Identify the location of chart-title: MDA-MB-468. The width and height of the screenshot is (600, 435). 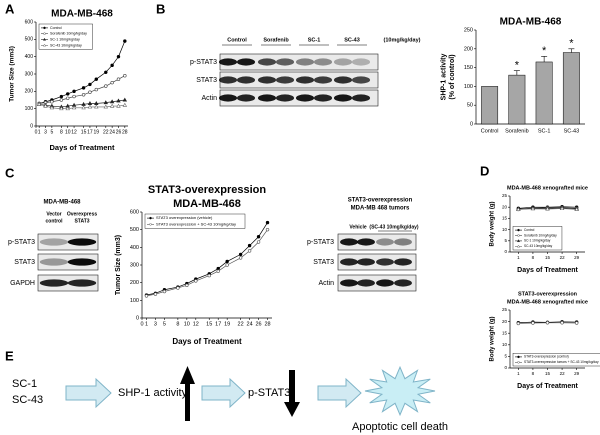
(82, 14).